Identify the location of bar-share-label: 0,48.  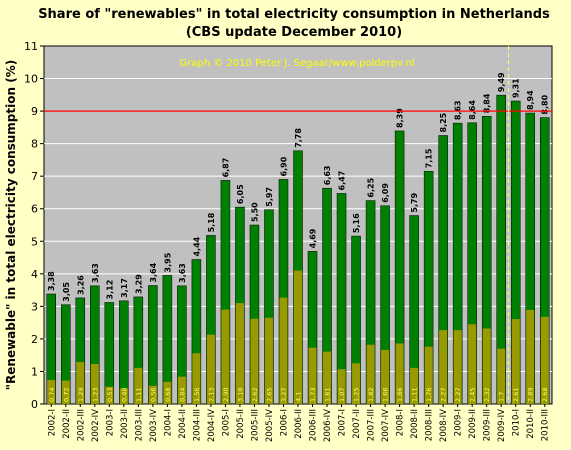
(124, 395).